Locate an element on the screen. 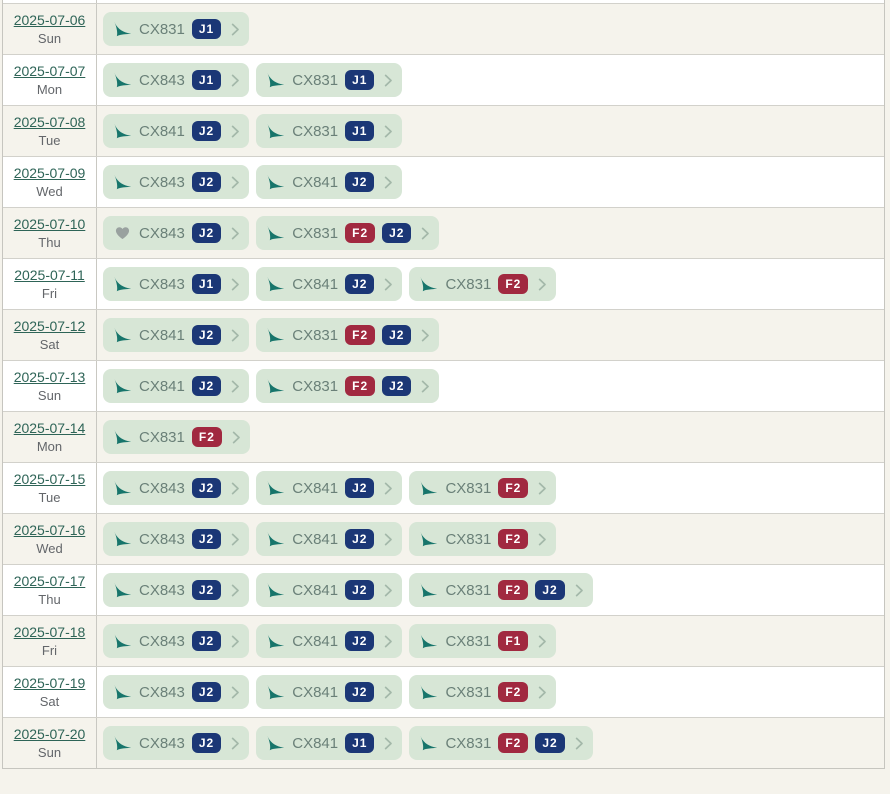 This screenshot has height=794, width=890. flight-number: CX843 is located at coordinates (162, 182).